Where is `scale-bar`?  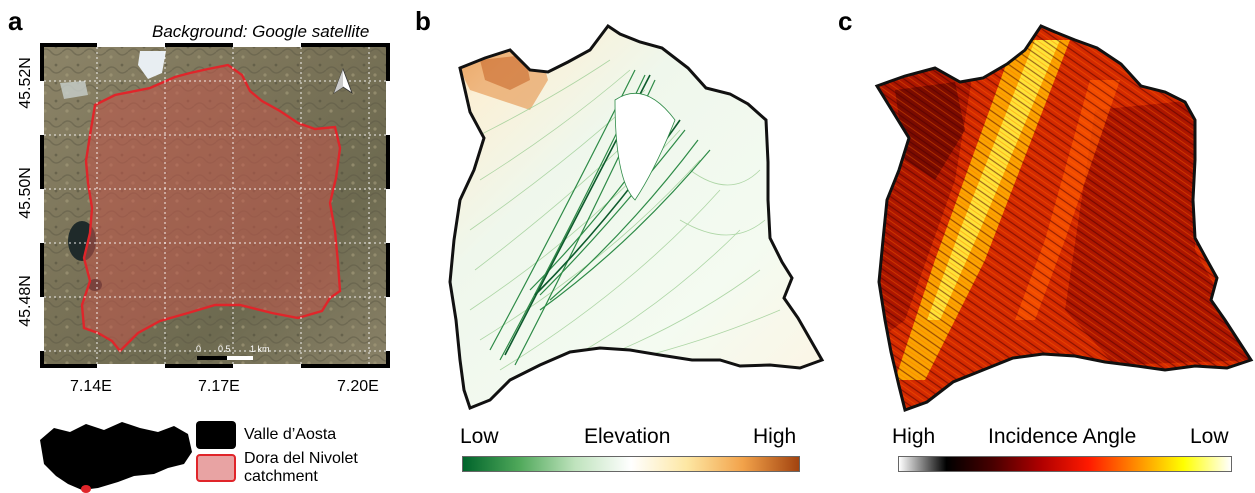
scale-bar is located at coordinates (225, 358).